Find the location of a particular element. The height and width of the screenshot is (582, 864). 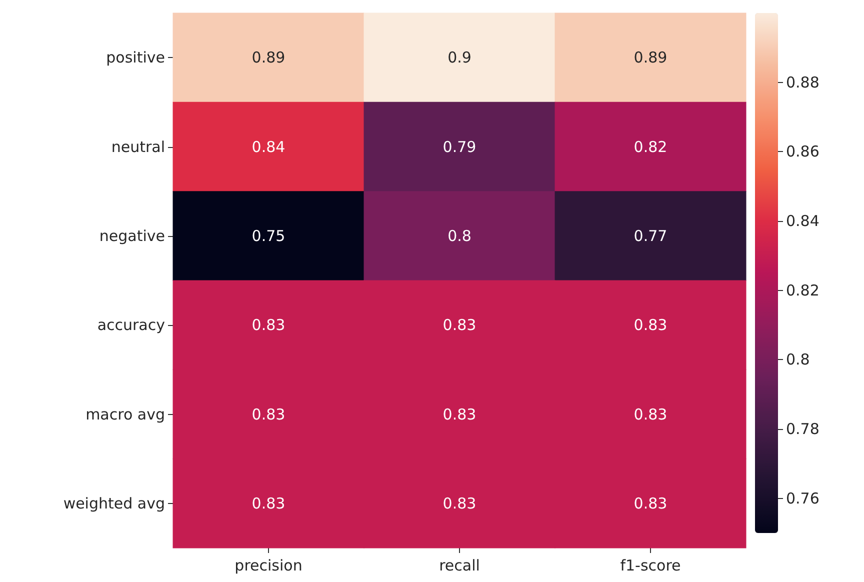

y-tick-label: macro avg is located at coordinates (125, 414).